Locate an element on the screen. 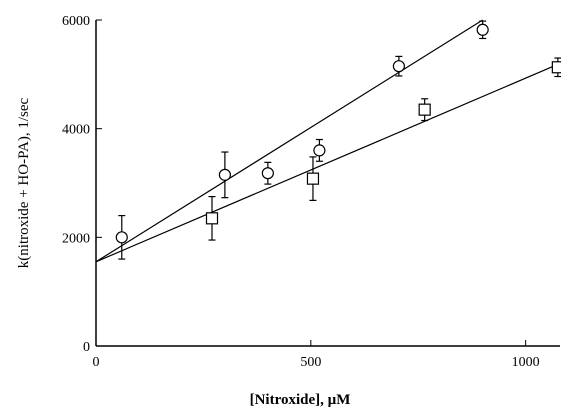 The width and height of the screenshot is (561, 411). y-axis-title: k(nitroxide + HO-PA), 1/sec is located at coordinates (24, 182).